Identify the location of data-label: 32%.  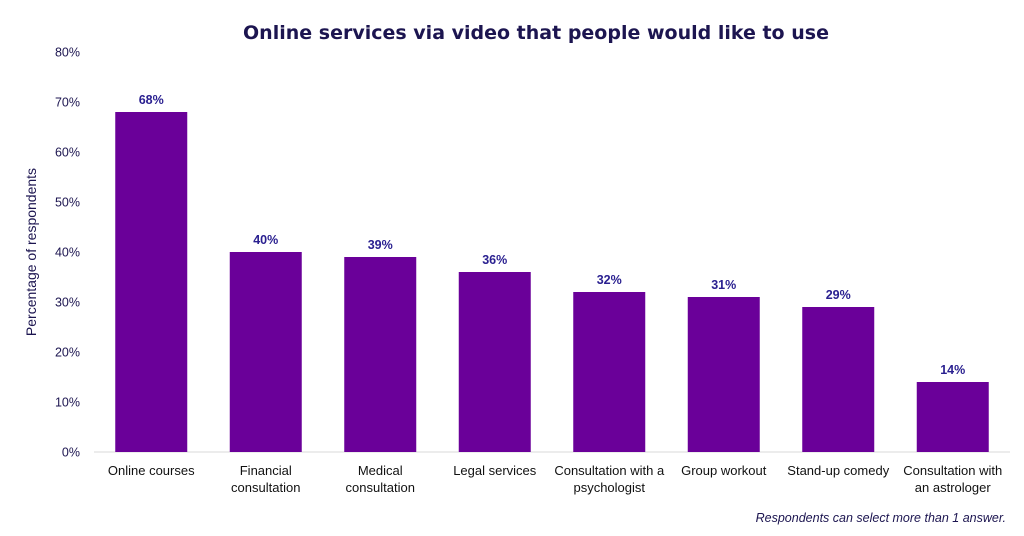
(609, 280).